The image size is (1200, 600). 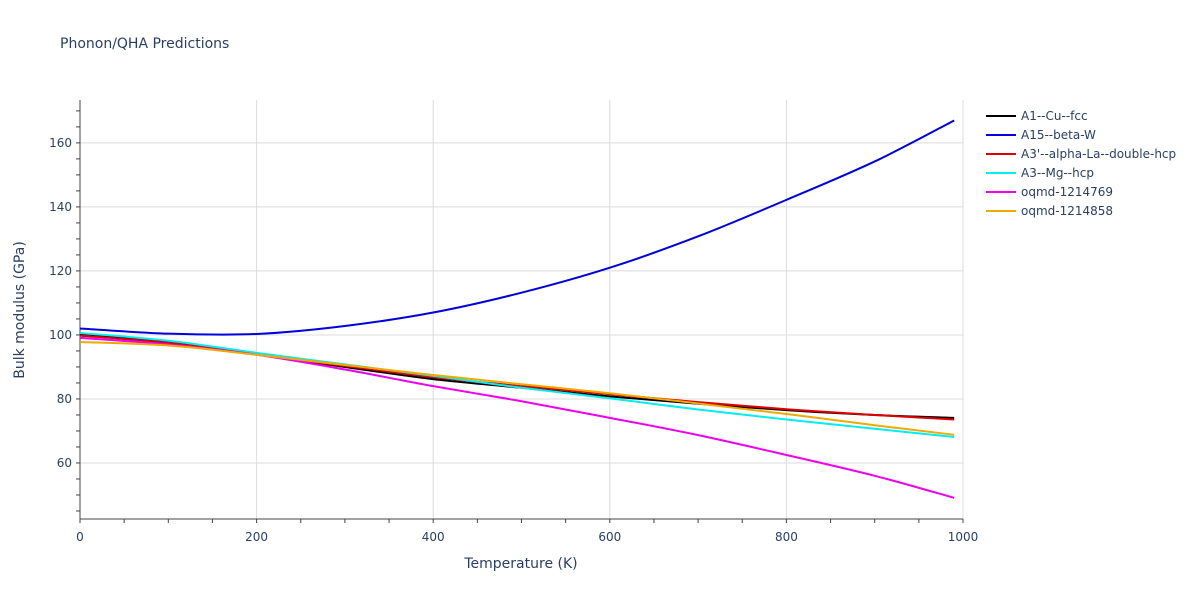 I want to click on y-axis-title: Bulk modulus (GPa), so click(x=20, y=310).